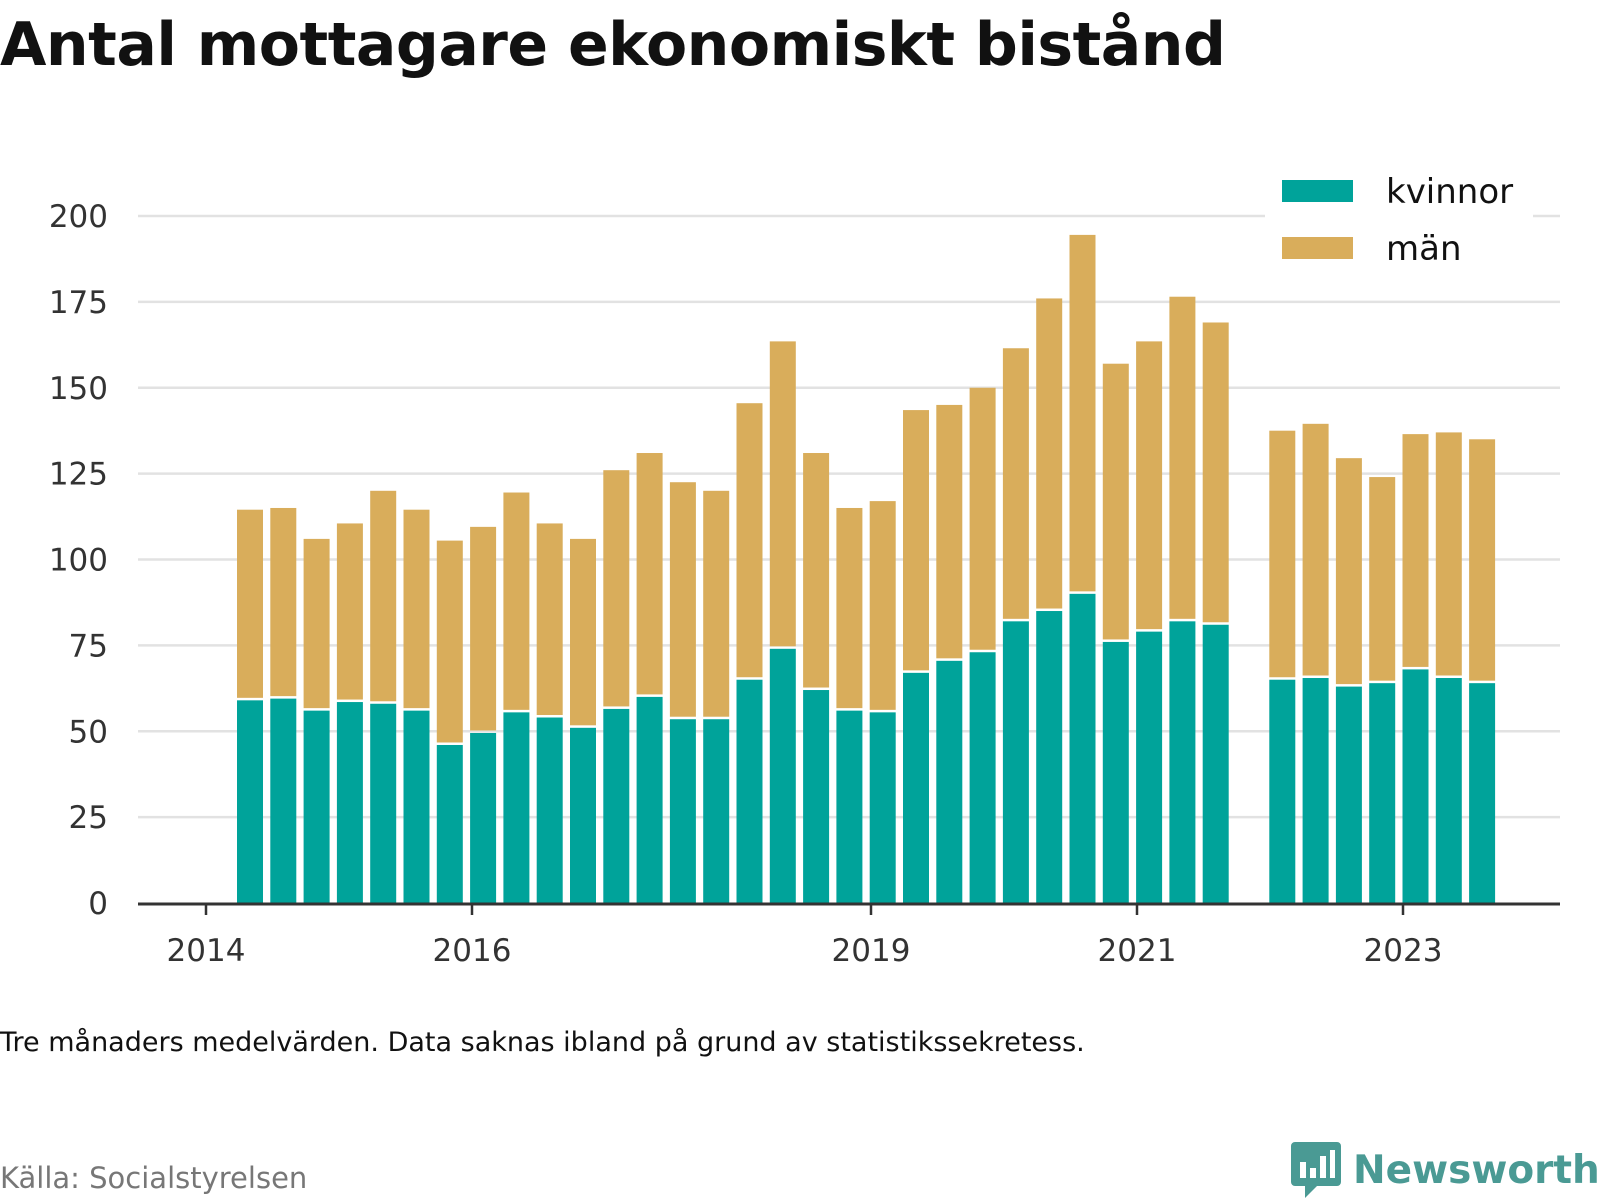 The image size is (1600, 1200). I want to click on y-tick-label: 25, so click(88, 818).